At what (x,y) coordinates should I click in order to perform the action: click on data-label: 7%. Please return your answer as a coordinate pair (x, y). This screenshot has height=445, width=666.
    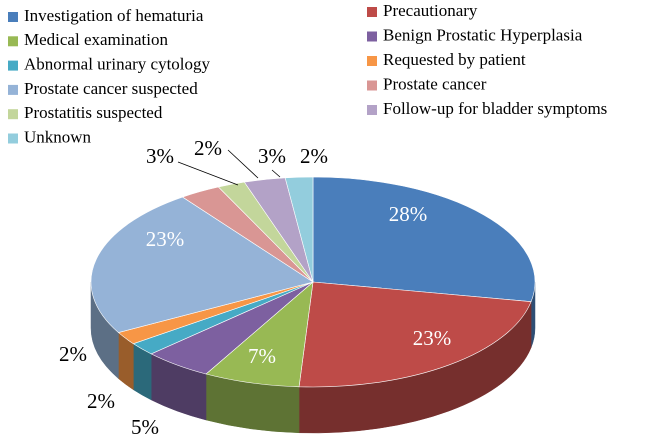
    Looking at the image, I should click on (262, 356).